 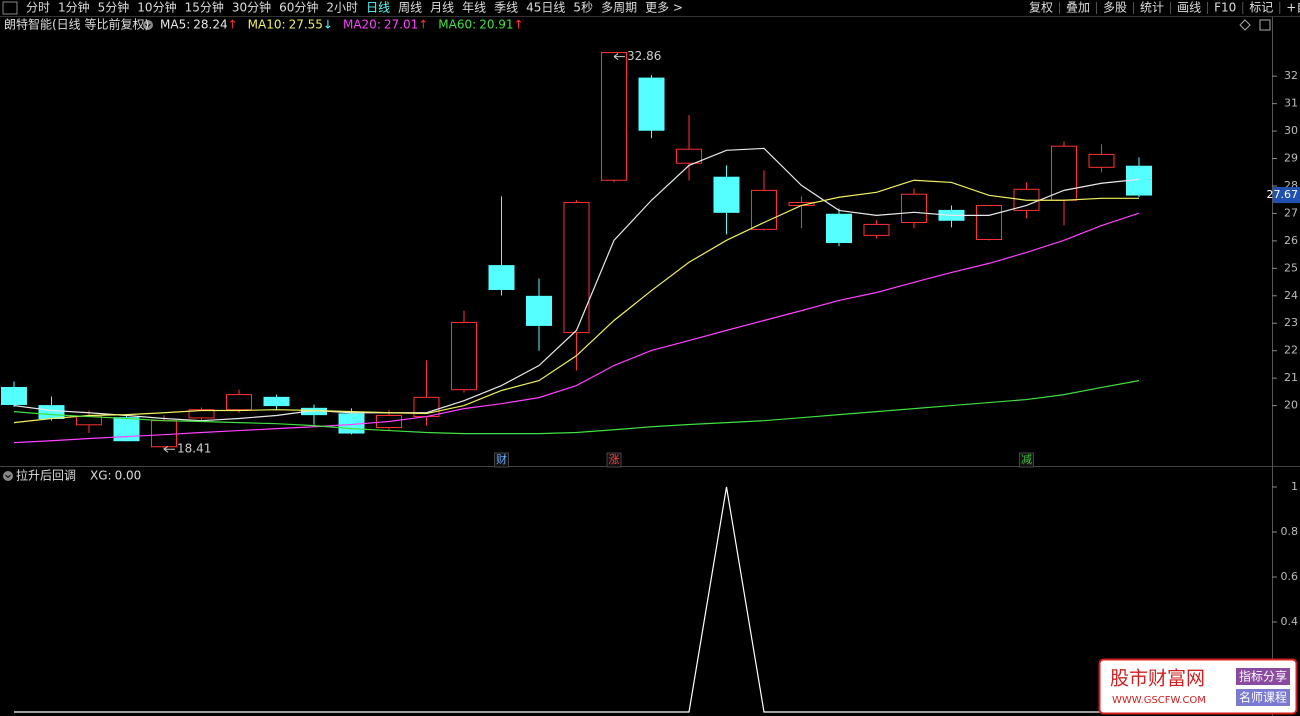 I want to click on legend-name: MA20, so click(x=360, y=25).